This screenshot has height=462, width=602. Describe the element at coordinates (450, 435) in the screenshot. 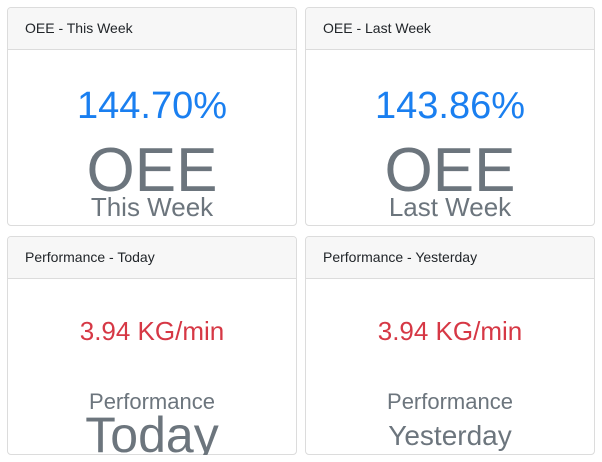

I see `period-label: Yesterday` at that location.